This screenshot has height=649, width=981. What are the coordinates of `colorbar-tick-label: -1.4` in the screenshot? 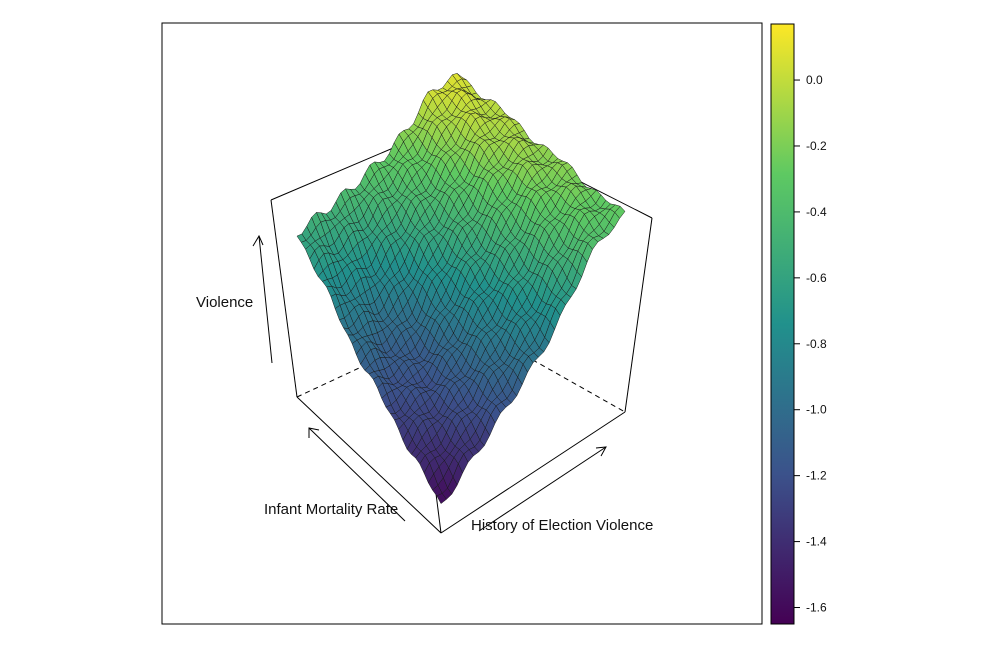 It's located at (816, 542).